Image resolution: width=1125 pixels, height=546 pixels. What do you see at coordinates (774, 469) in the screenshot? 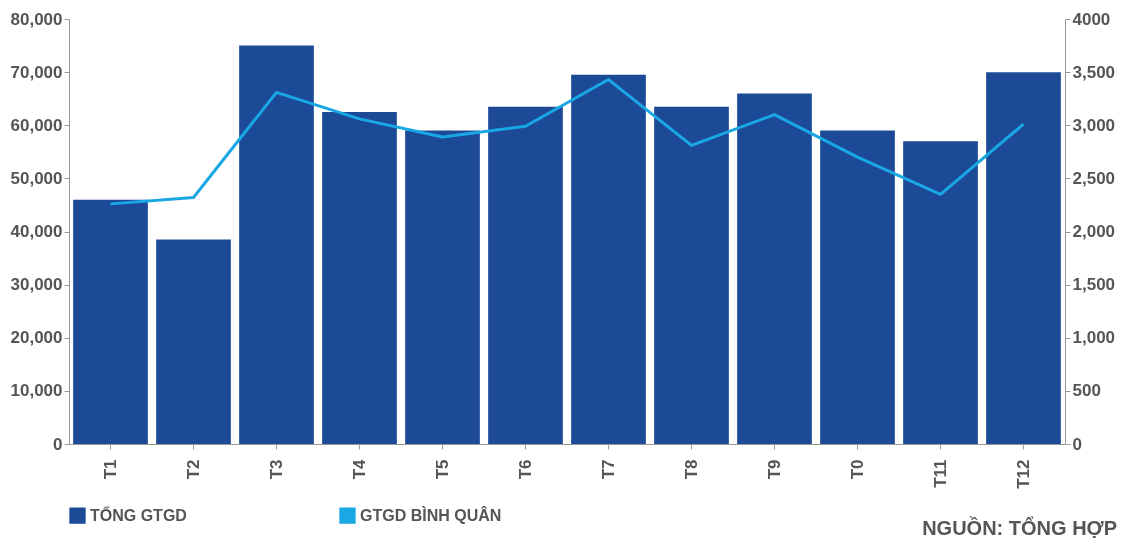
I see `x-tick-label: T9` at bounding box center [774, 469].